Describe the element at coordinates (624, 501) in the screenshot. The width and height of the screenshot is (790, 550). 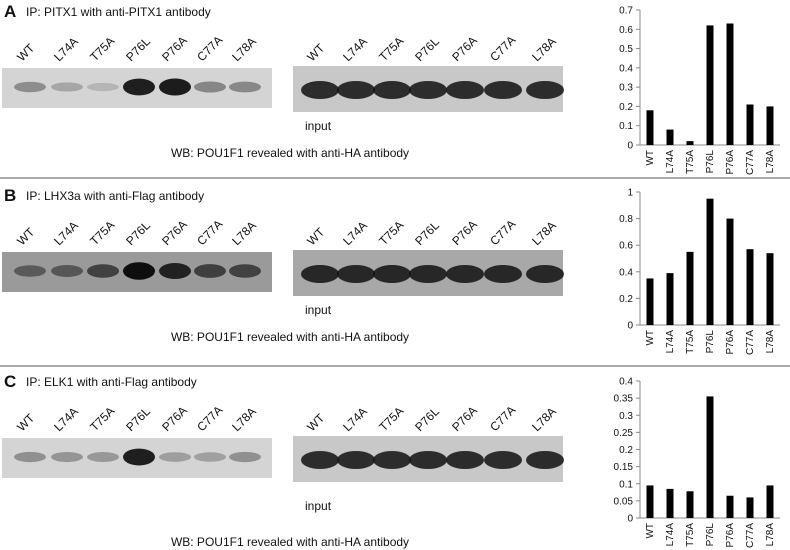
I see `y-tick-label: 0.05` at that location.